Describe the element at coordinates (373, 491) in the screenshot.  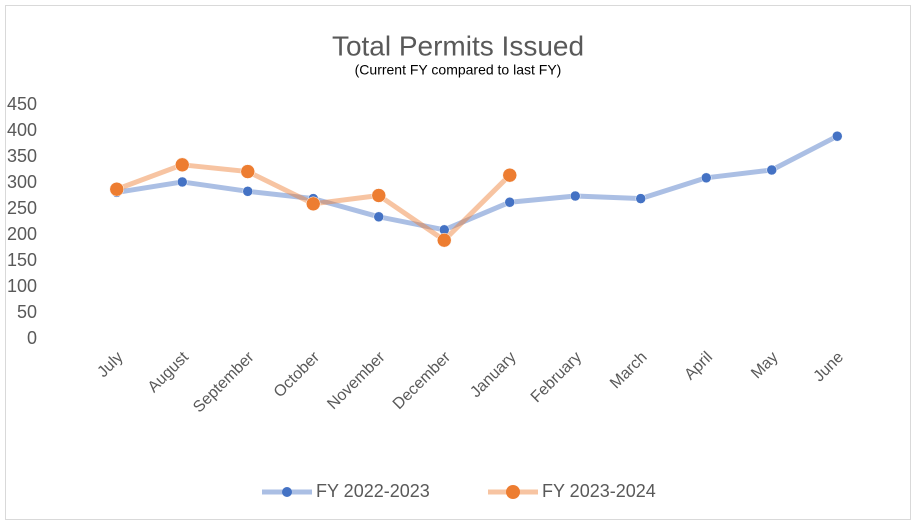
I see `legend-label: FY 2022-2023` at that location.